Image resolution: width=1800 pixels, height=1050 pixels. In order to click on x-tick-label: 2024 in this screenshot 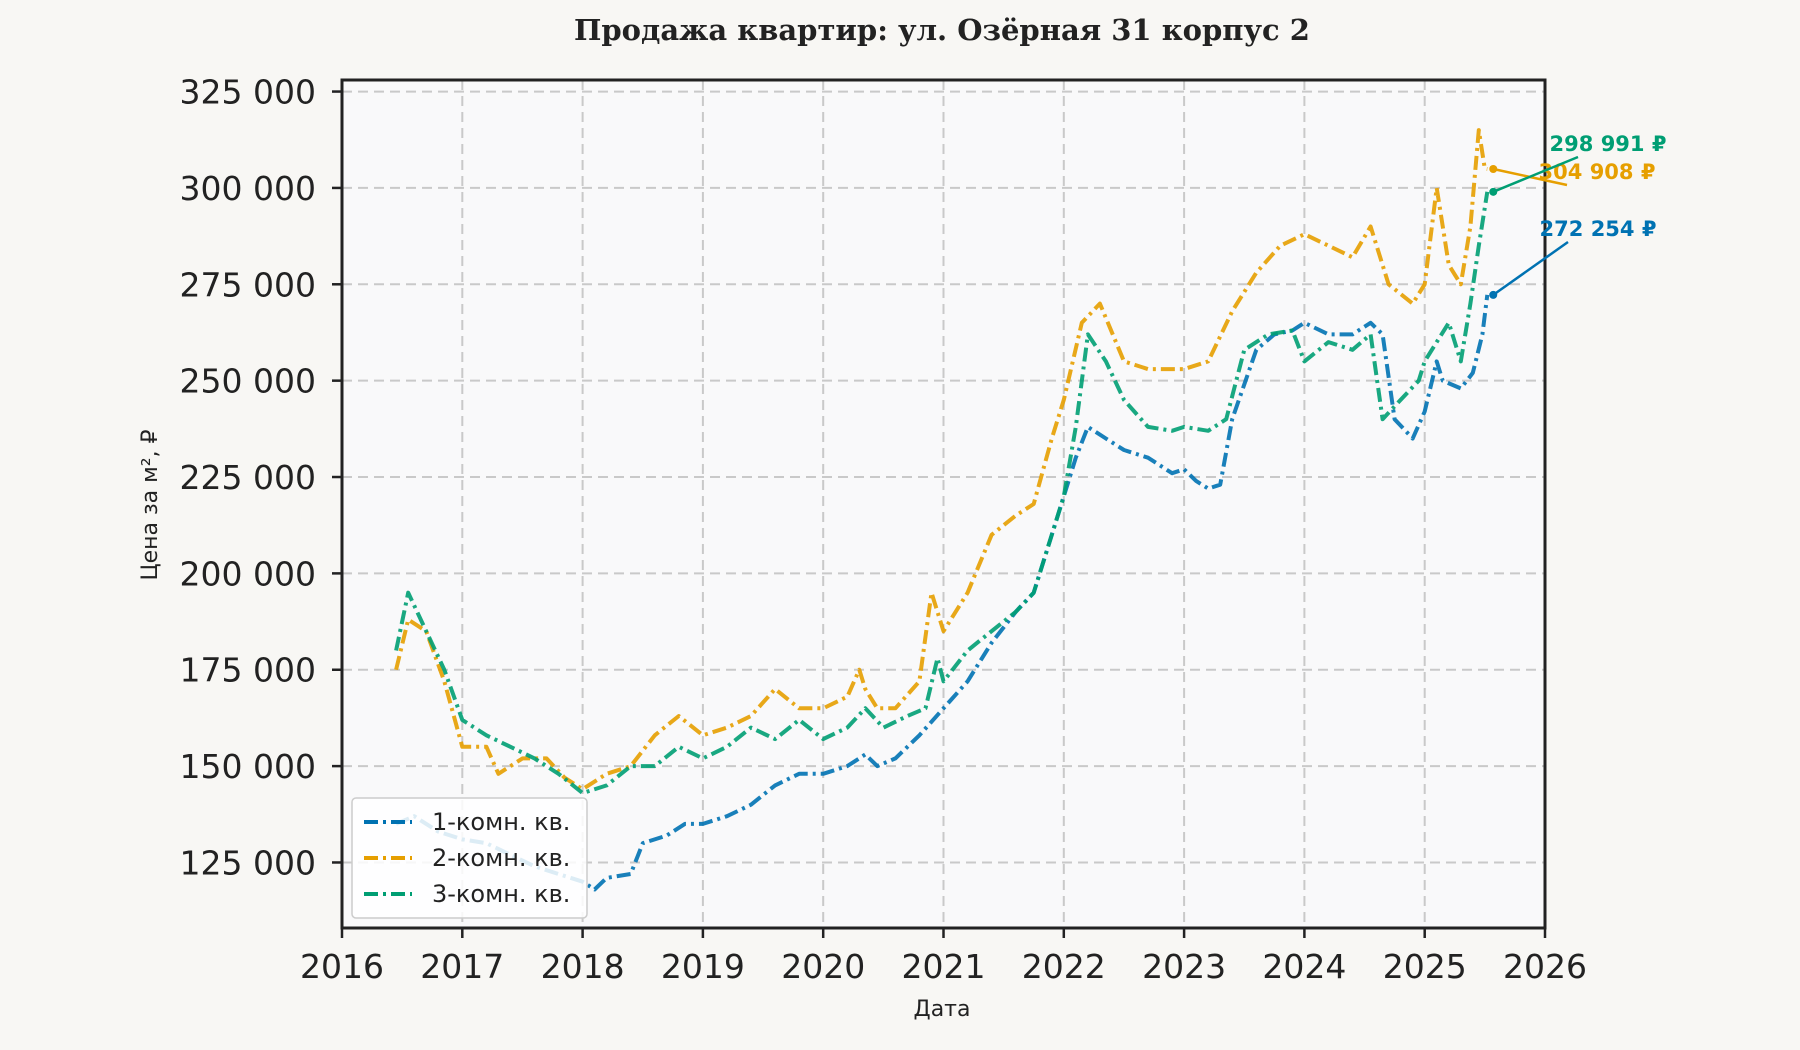, I will do `click(1304, 966)`.